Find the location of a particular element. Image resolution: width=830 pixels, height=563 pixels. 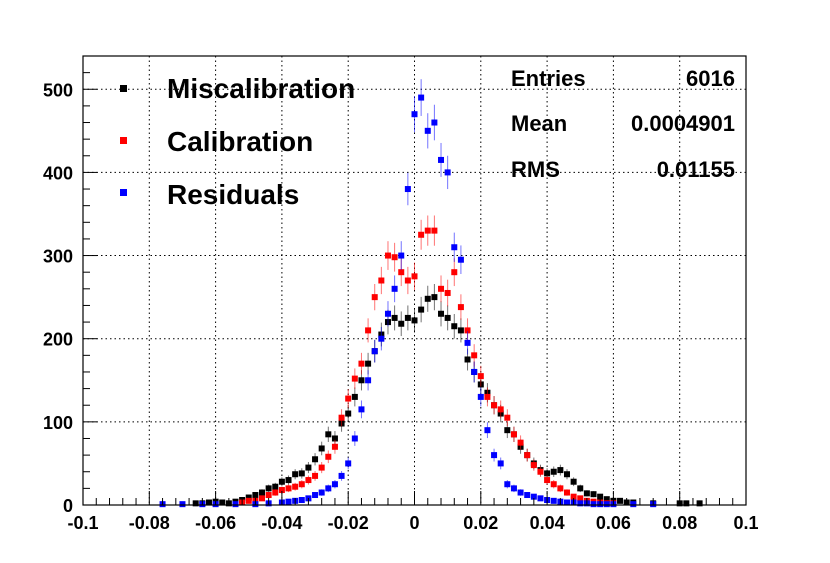

stats-entries-value: 6016 is located at coordinates (710, 78).